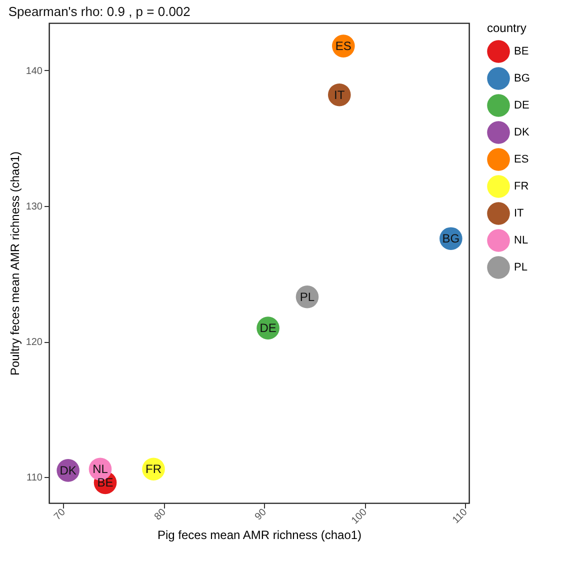  I want to click on legend-label: ES, so click(521, 160).